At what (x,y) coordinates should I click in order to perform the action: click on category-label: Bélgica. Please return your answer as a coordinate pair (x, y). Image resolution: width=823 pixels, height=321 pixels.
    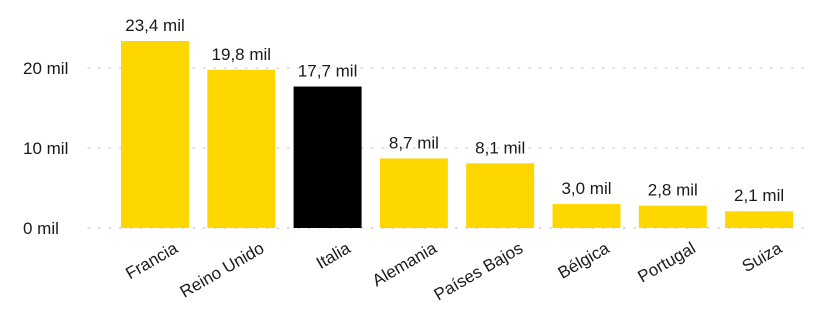
    Looking at the image, I should click on (584, 260).